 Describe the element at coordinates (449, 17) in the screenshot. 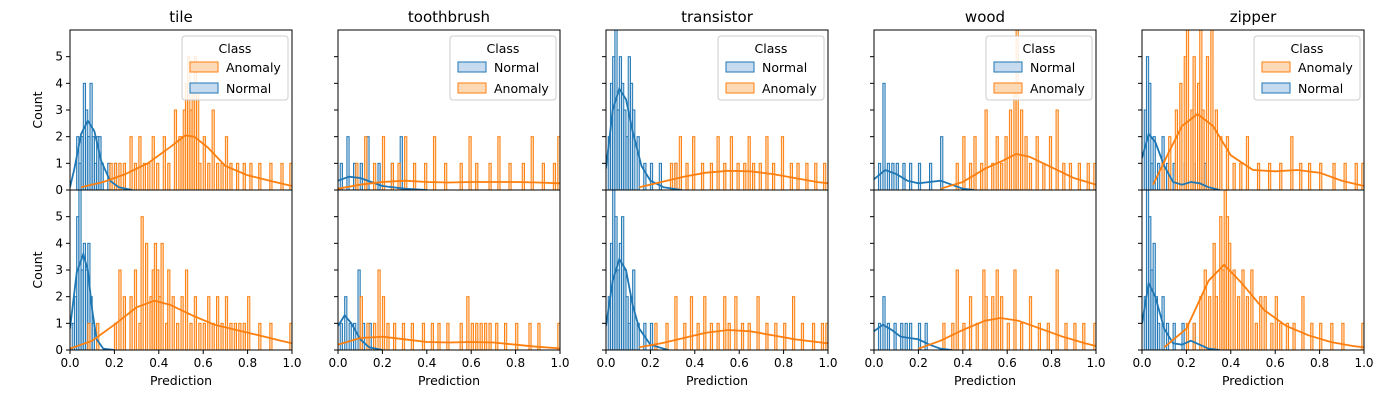

I see `subplot-title: toothbrush` at that location.